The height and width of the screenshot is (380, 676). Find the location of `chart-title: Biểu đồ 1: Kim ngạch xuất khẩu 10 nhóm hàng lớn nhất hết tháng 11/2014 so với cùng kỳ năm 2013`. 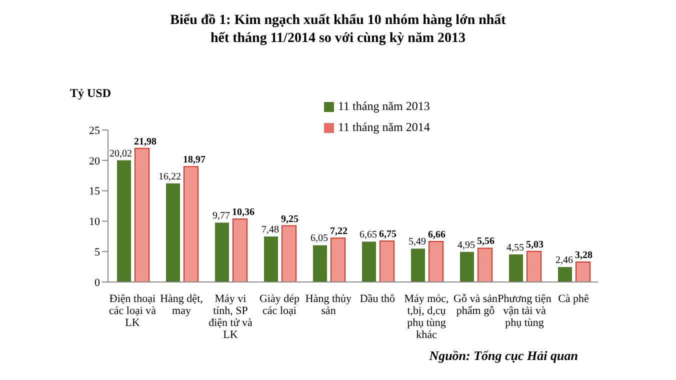

chart-title: Biểu đồ 1: Kim ngạch xuất khẩu 10 nhóm hàng lớn nhất hết tháng 11/2014 so với cùng kỳ năm 2013 is located at coordinates (338, 30).